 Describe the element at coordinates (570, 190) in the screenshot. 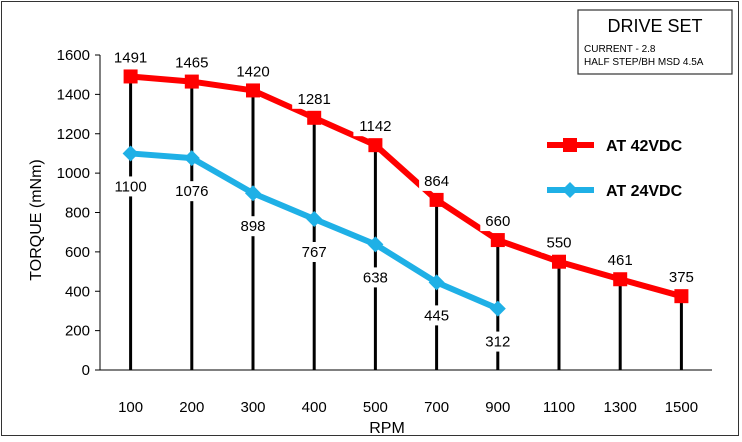

I see `legend-marker-24vdc` at that location.